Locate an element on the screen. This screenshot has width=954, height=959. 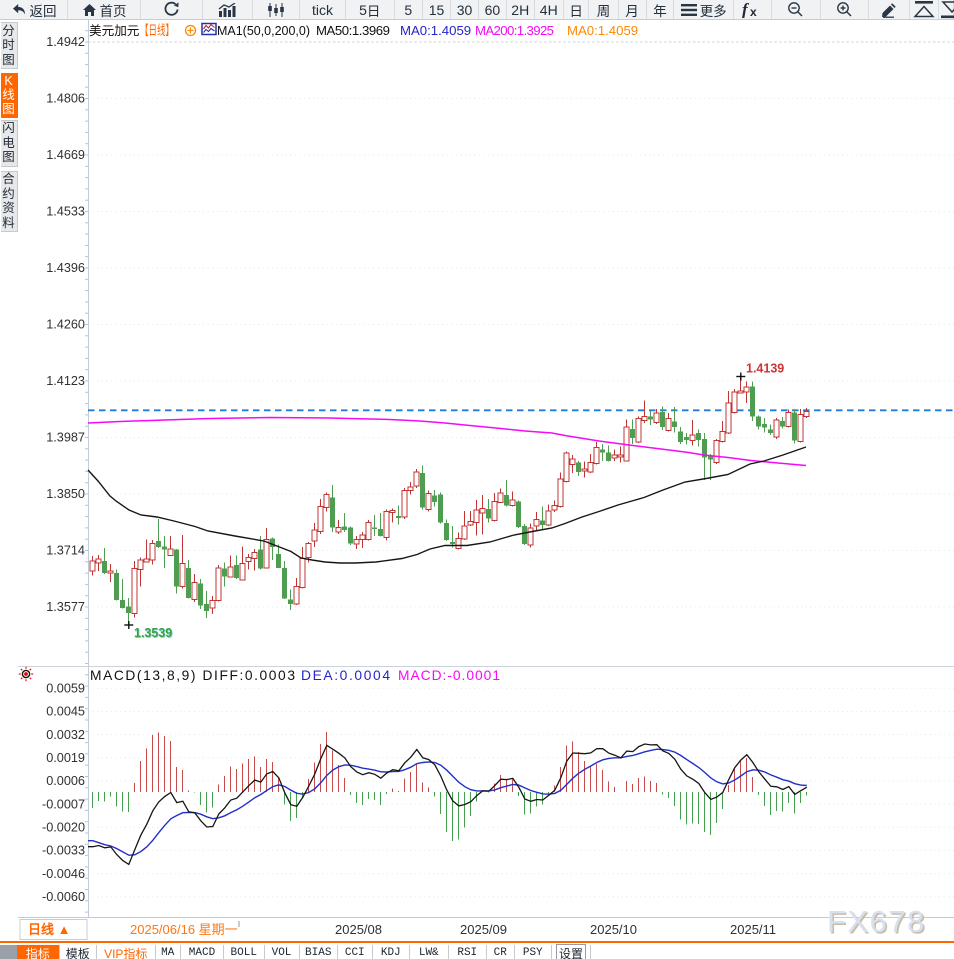
svg-text: -0.0033 is located at coordinates (63, 851).